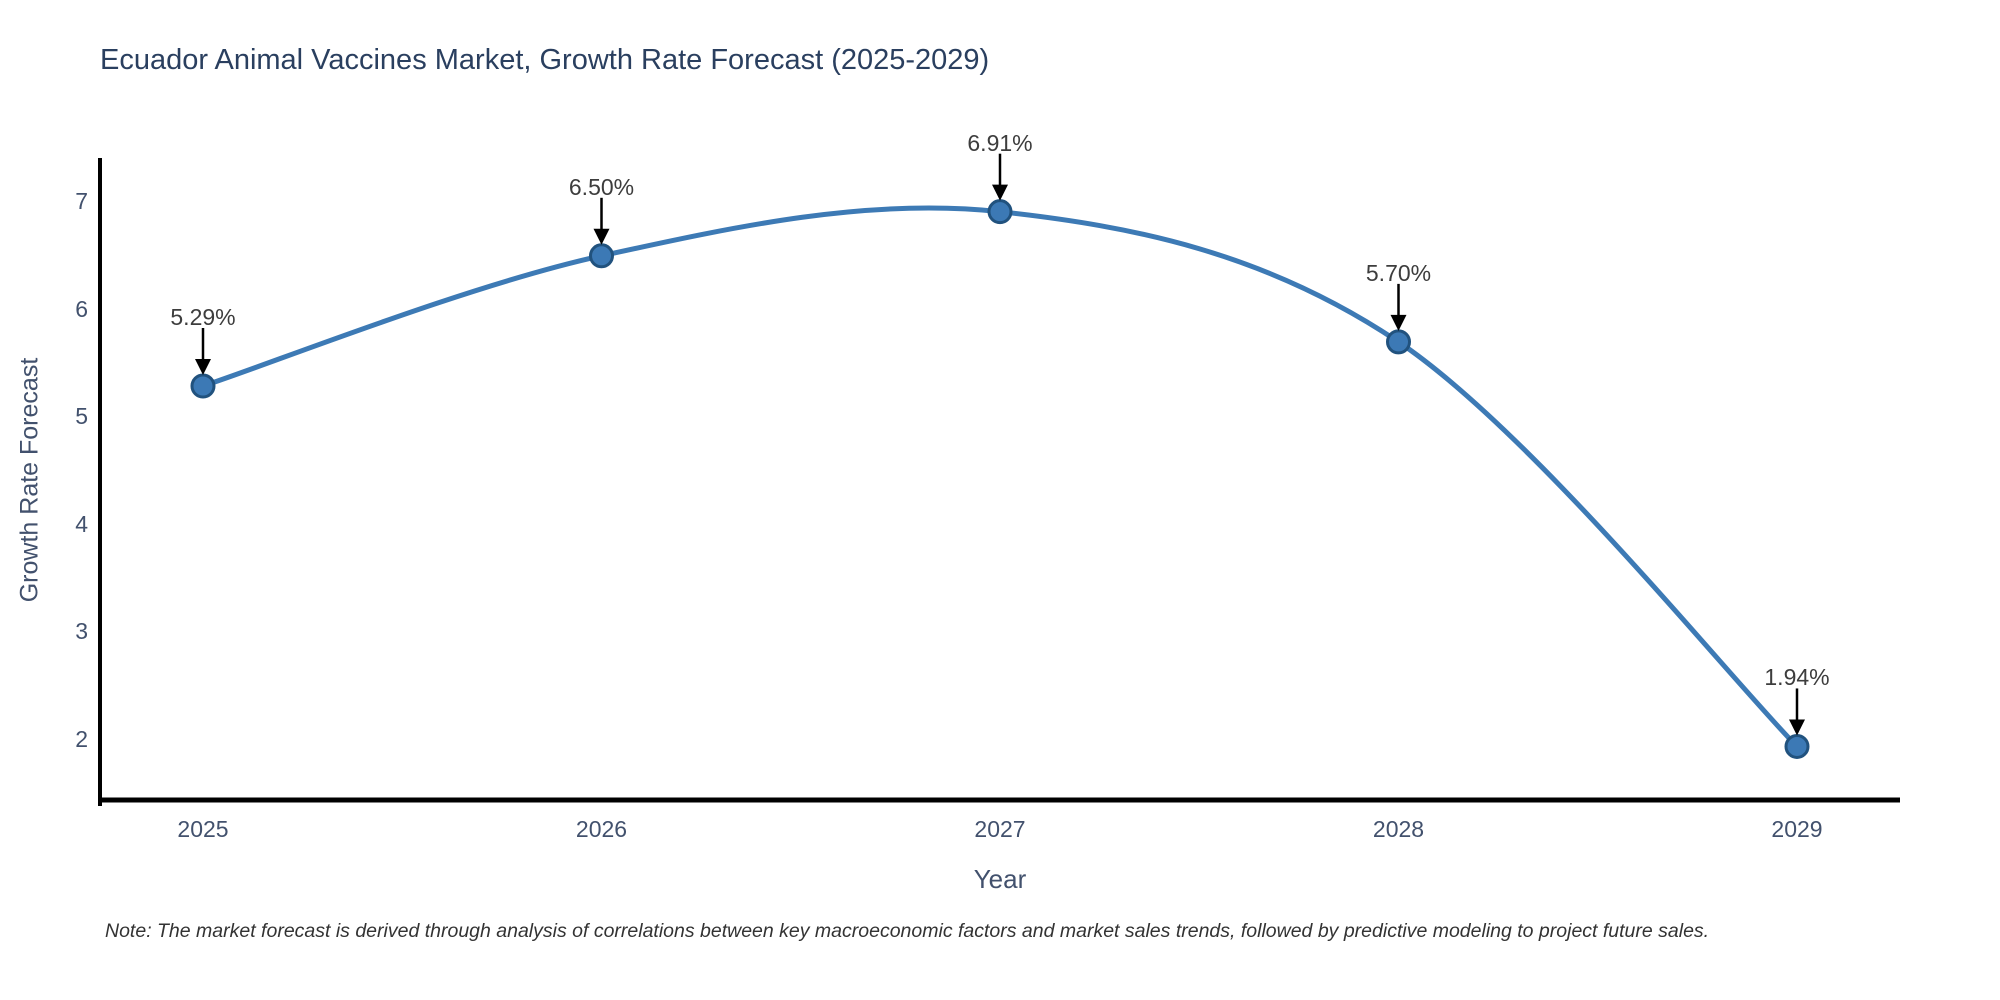 The width and height of the screenshot is (2000, 1000). What do you see at coordinates (1797, 829) in the screenshot?
I see `x-tick-label-2029: 2029` at bounding box center [1797, 829].